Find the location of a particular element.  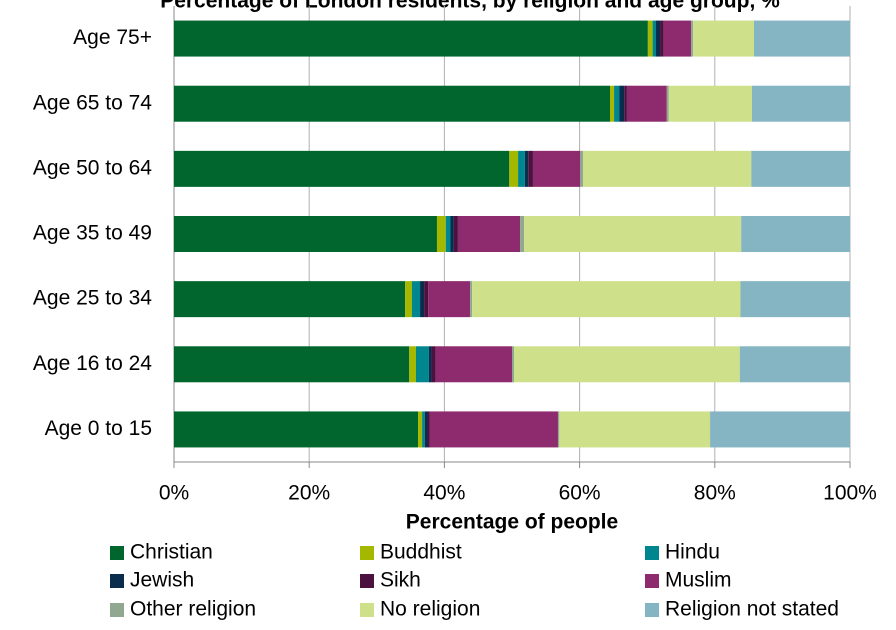

y-tick-label: Age 0 to 15 is located at coordinates (98, 428).